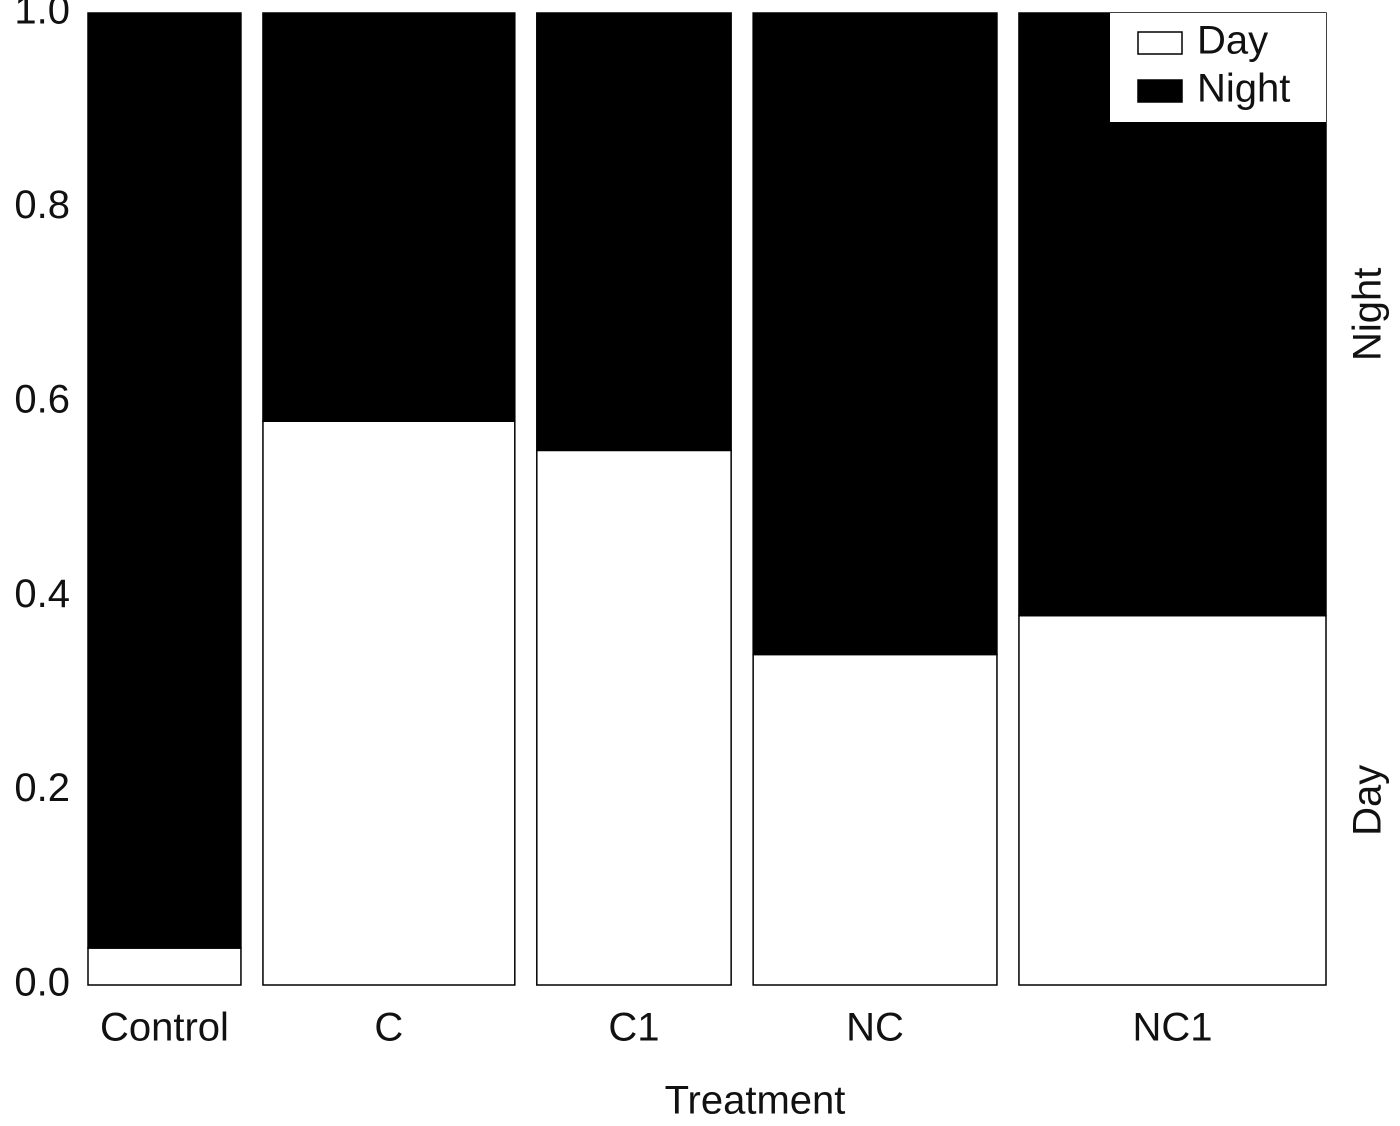 This screenshot has width=1400, height=1126. What do you see at coordinates (42, 399) in the screenshot?
I see `y-tick-label: 0.6` at bounding box center [42, 399].